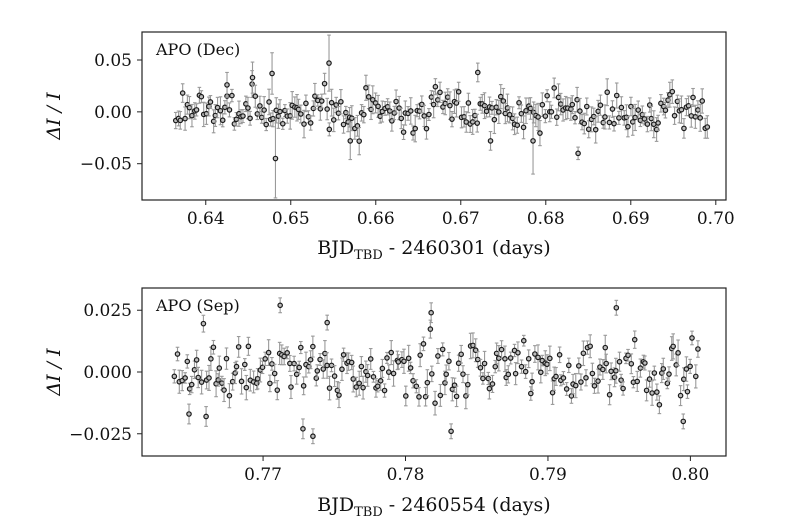 This screenshot has height=530, width=800. What do you see at coordinates (206, 219) in the screenshot?
I see `x-tick-label: 0.64` at bounding box center [206, 219].